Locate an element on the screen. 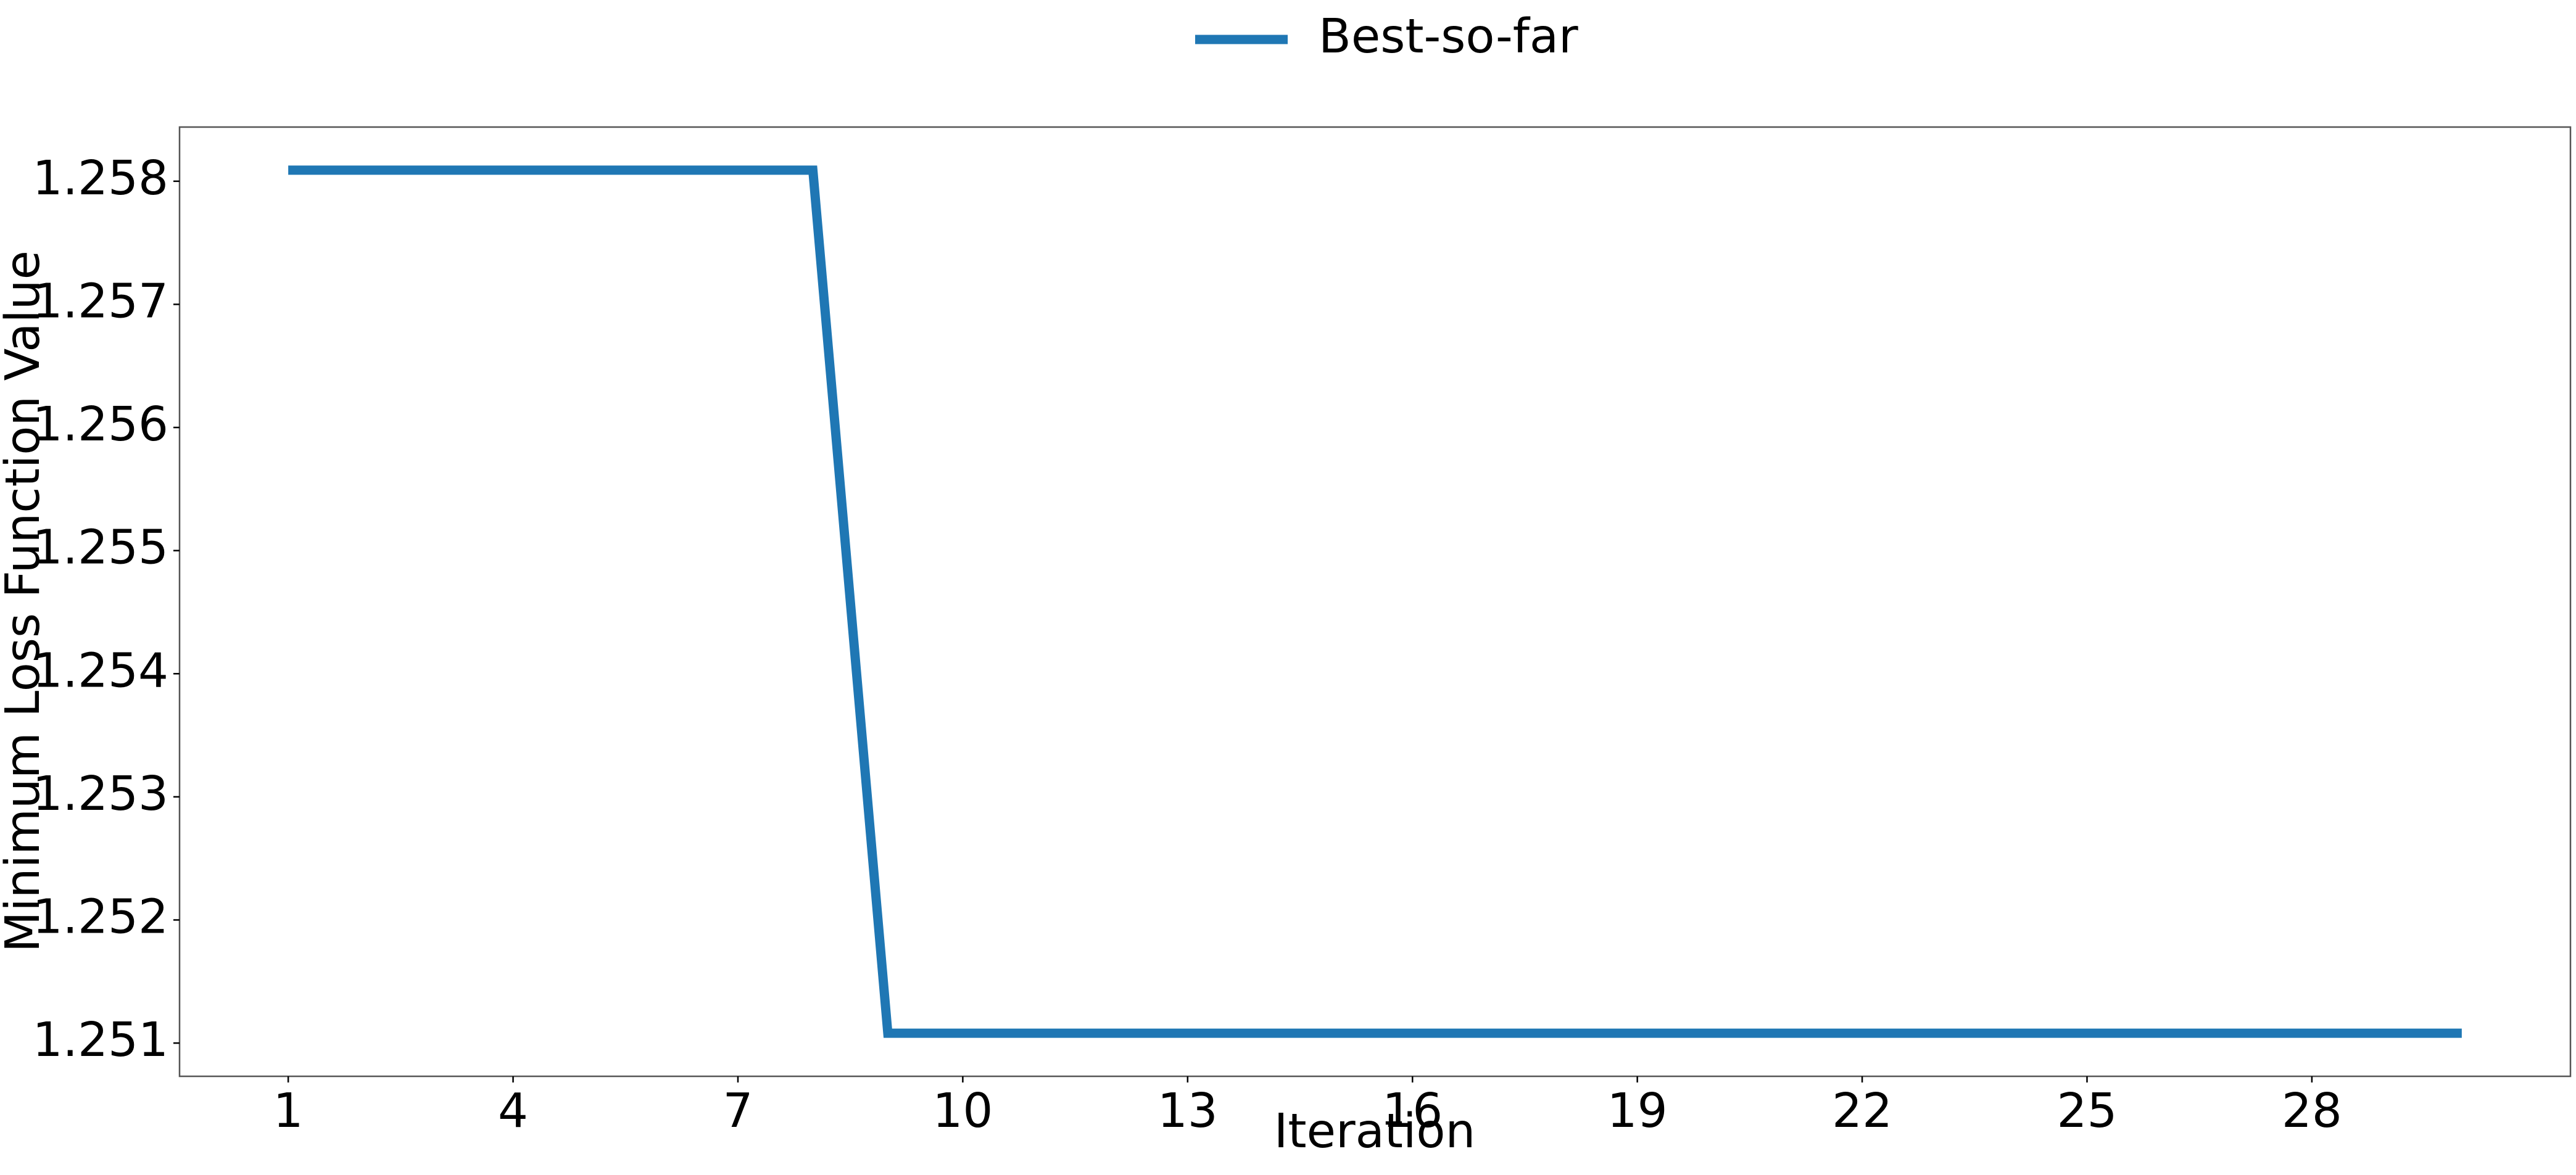 This screenshot has height=1175, width=2576. legend: Best-so-far is located at coordinates (1386, 36).